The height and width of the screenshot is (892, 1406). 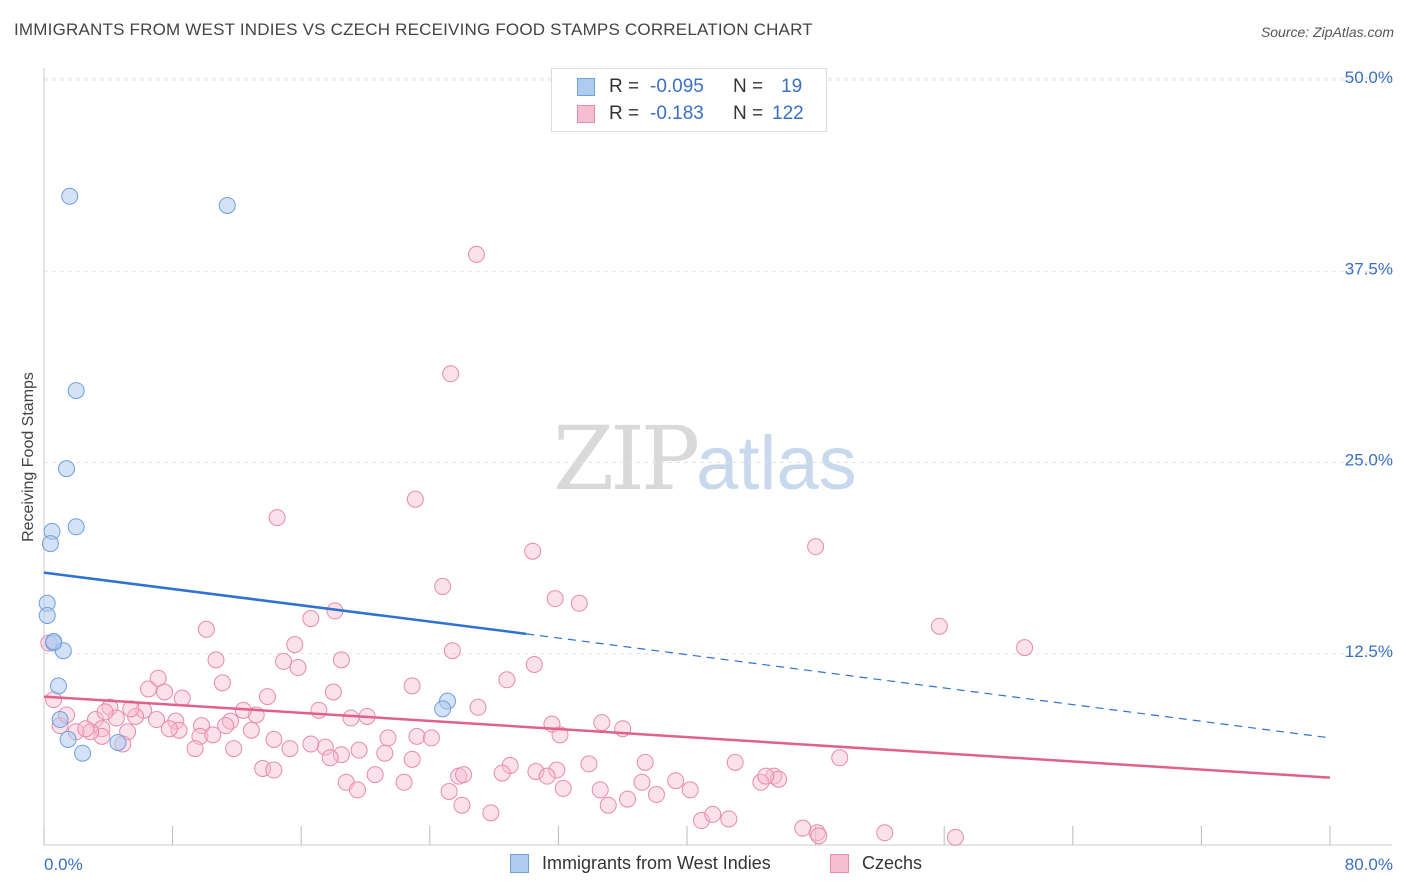 What do you see at coordinates (63, 864) in the screenshot?
I see `x-tick-label: 0.0%` at bounding box center [63, 864].